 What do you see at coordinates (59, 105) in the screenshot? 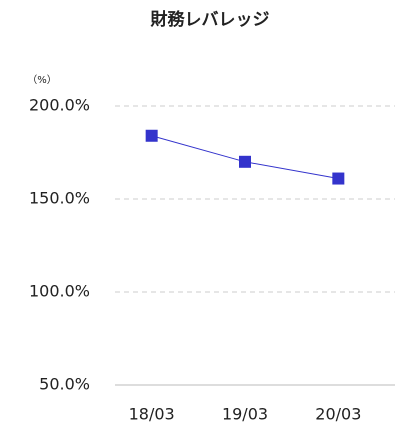
I see `y-tick-label: 200.0%` at bounding box center [59, 105].